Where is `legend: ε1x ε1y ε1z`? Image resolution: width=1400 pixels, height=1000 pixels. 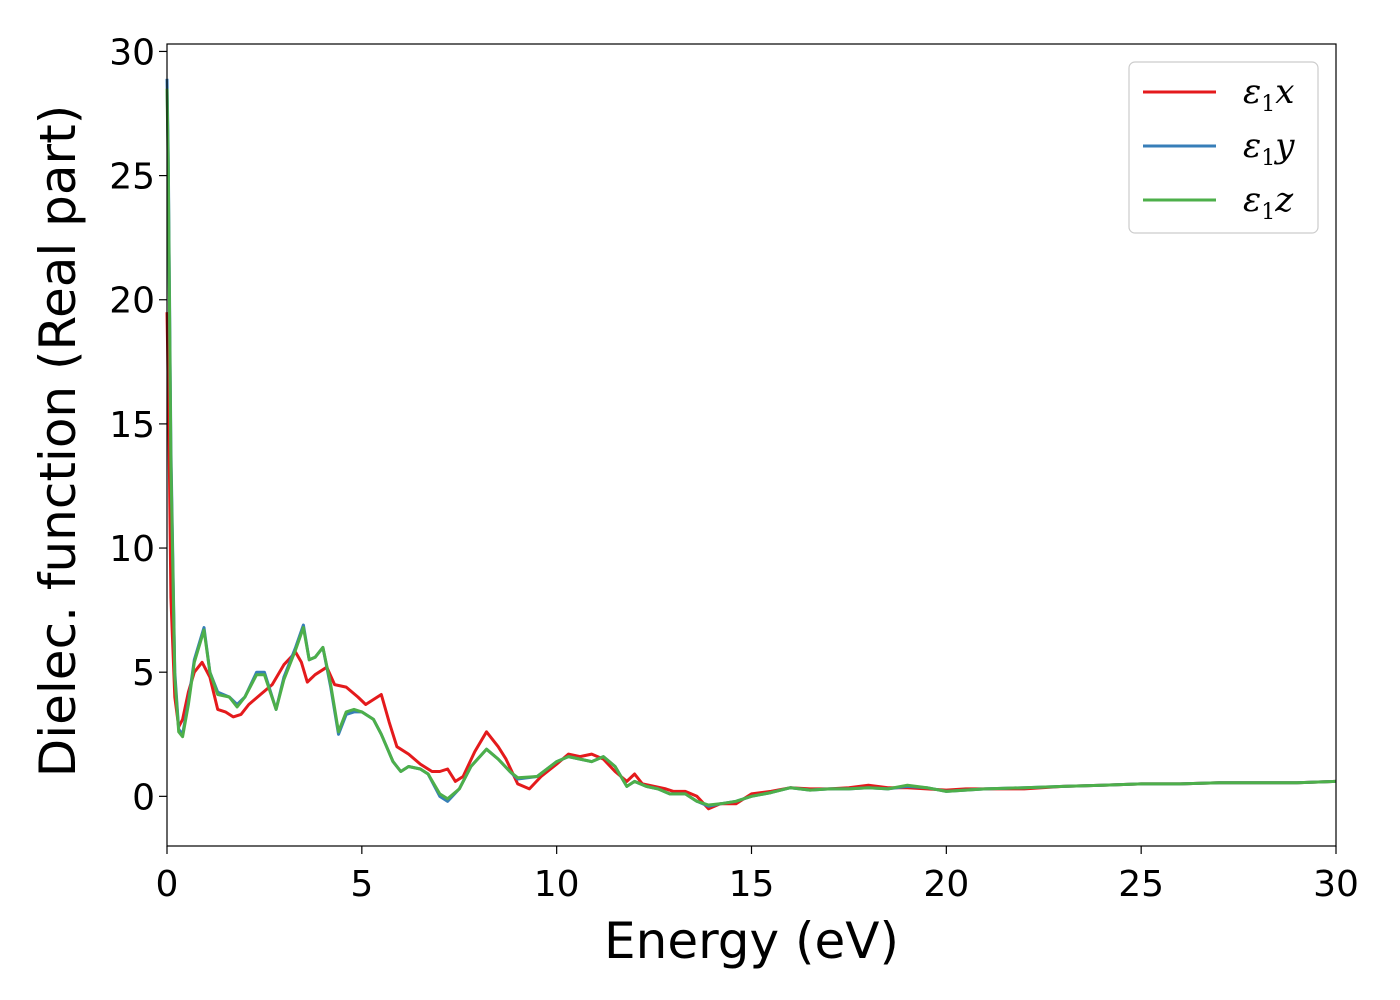 legend: ε1x ε1y ε1z is located at coordinates (1223, 147).